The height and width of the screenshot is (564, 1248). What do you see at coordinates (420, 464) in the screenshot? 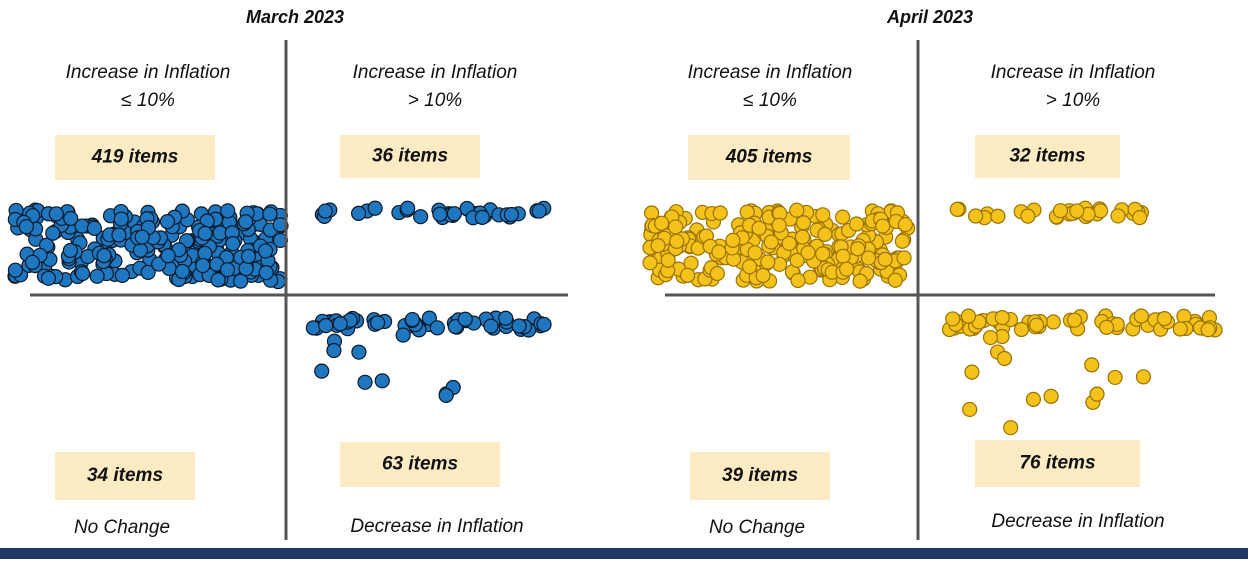
I see `count-label: 63 items` at bounding box center [420, 464].